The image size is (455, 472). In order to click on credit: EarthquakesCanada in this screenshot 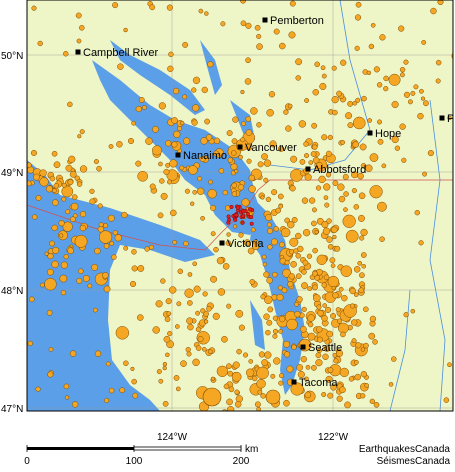, I will do `click(405, 449)`.